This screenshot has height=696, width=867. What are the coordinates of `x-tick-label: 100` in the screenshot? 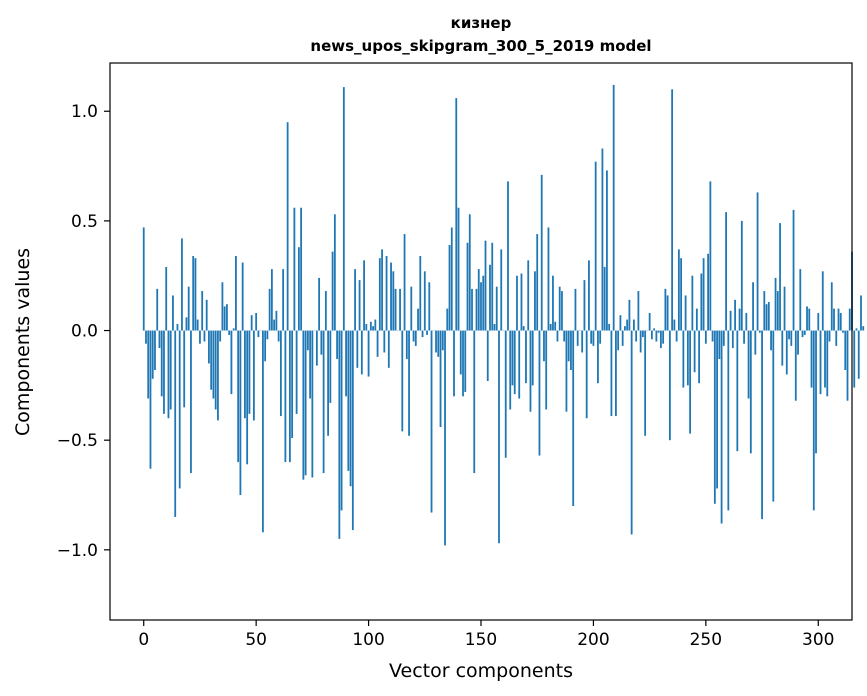 It's located at (368, 640).